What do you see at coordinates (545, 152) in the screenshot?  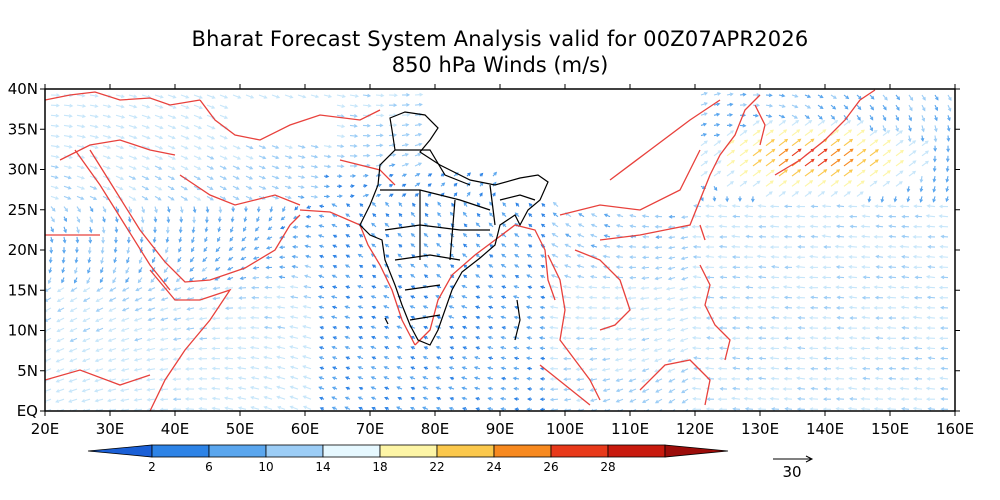 I see `tibet-blank-region` at bounding box center [545, 152].